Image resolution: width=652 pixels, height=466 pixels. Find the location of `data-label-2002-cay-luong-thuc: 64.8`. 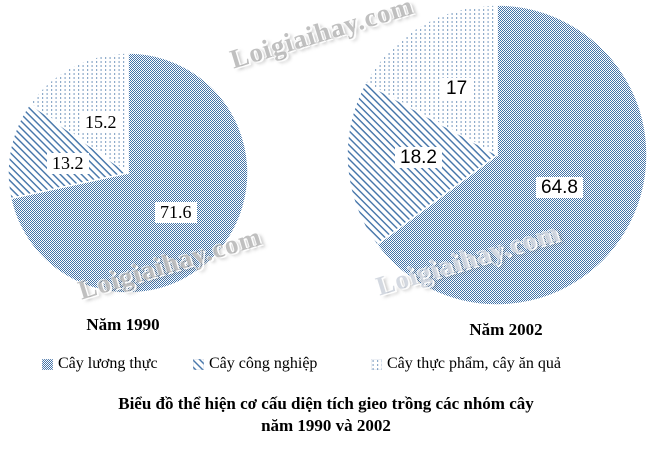

data-label-2002-cay-luong-thuc: 64.8 is located at coordinates (559, 187).